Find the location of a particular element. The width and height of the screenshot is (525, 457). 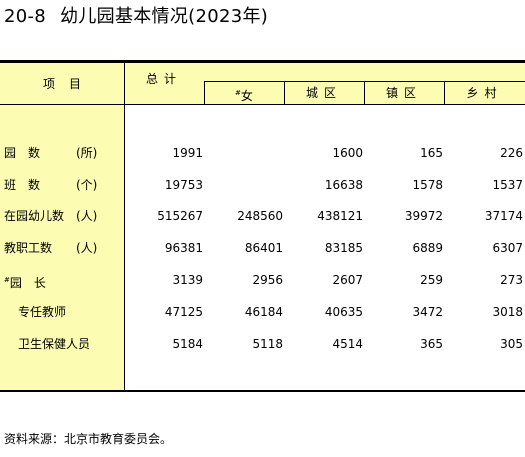

cell-town: 365 is located at coordinates (431, 344).